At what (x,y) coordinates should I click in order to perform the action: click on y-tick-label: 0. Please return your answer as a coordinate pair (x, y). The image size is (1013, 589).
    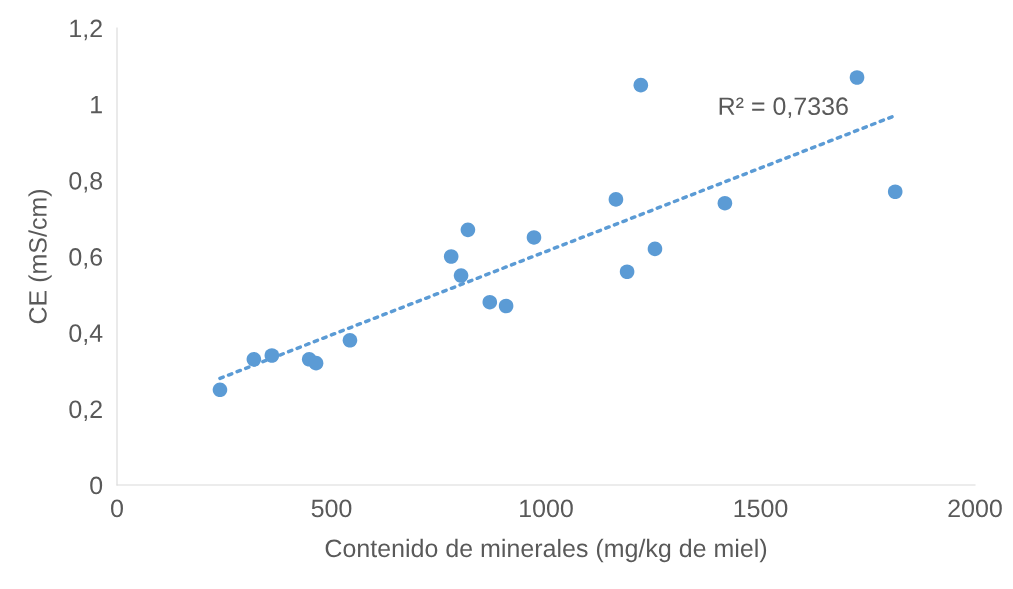
    Looking at the image, I should click on (96, 485).